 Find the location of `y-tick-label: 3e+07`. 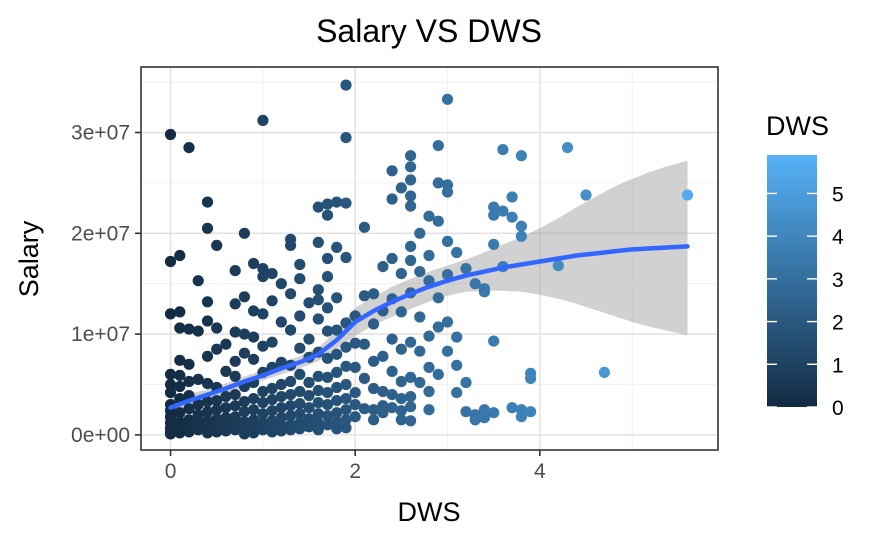

y-tick-label: 3e+07 is located at coordinates (100, 133).